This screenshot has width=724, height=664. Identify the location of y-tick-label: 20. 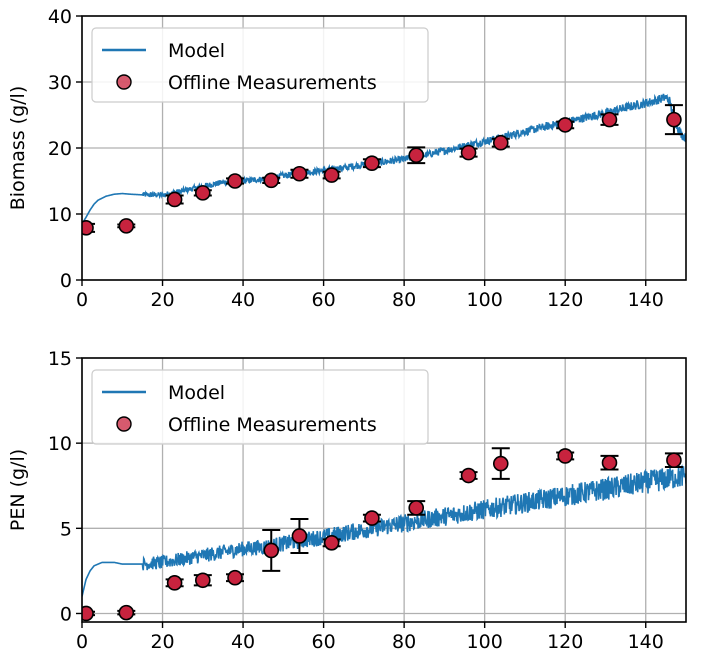
(60, 149).